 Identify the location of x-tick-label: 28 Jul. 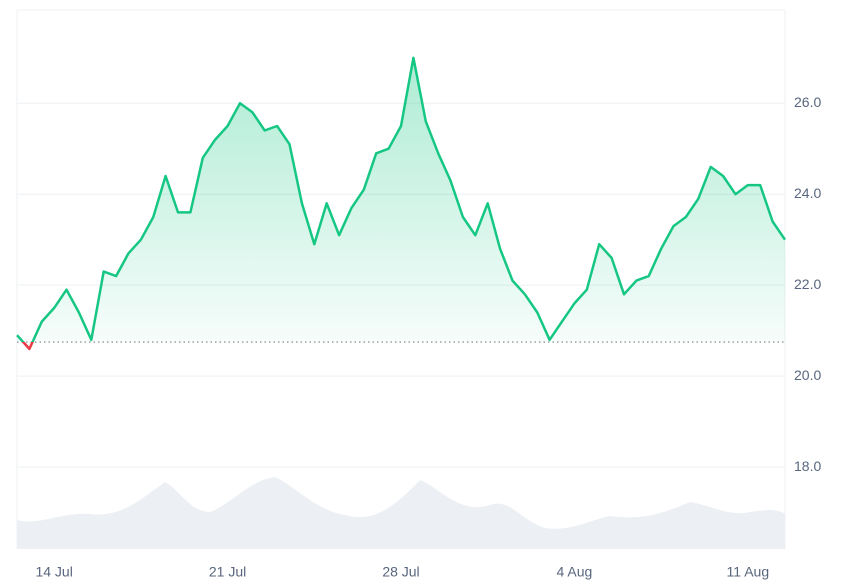
(400, 572).